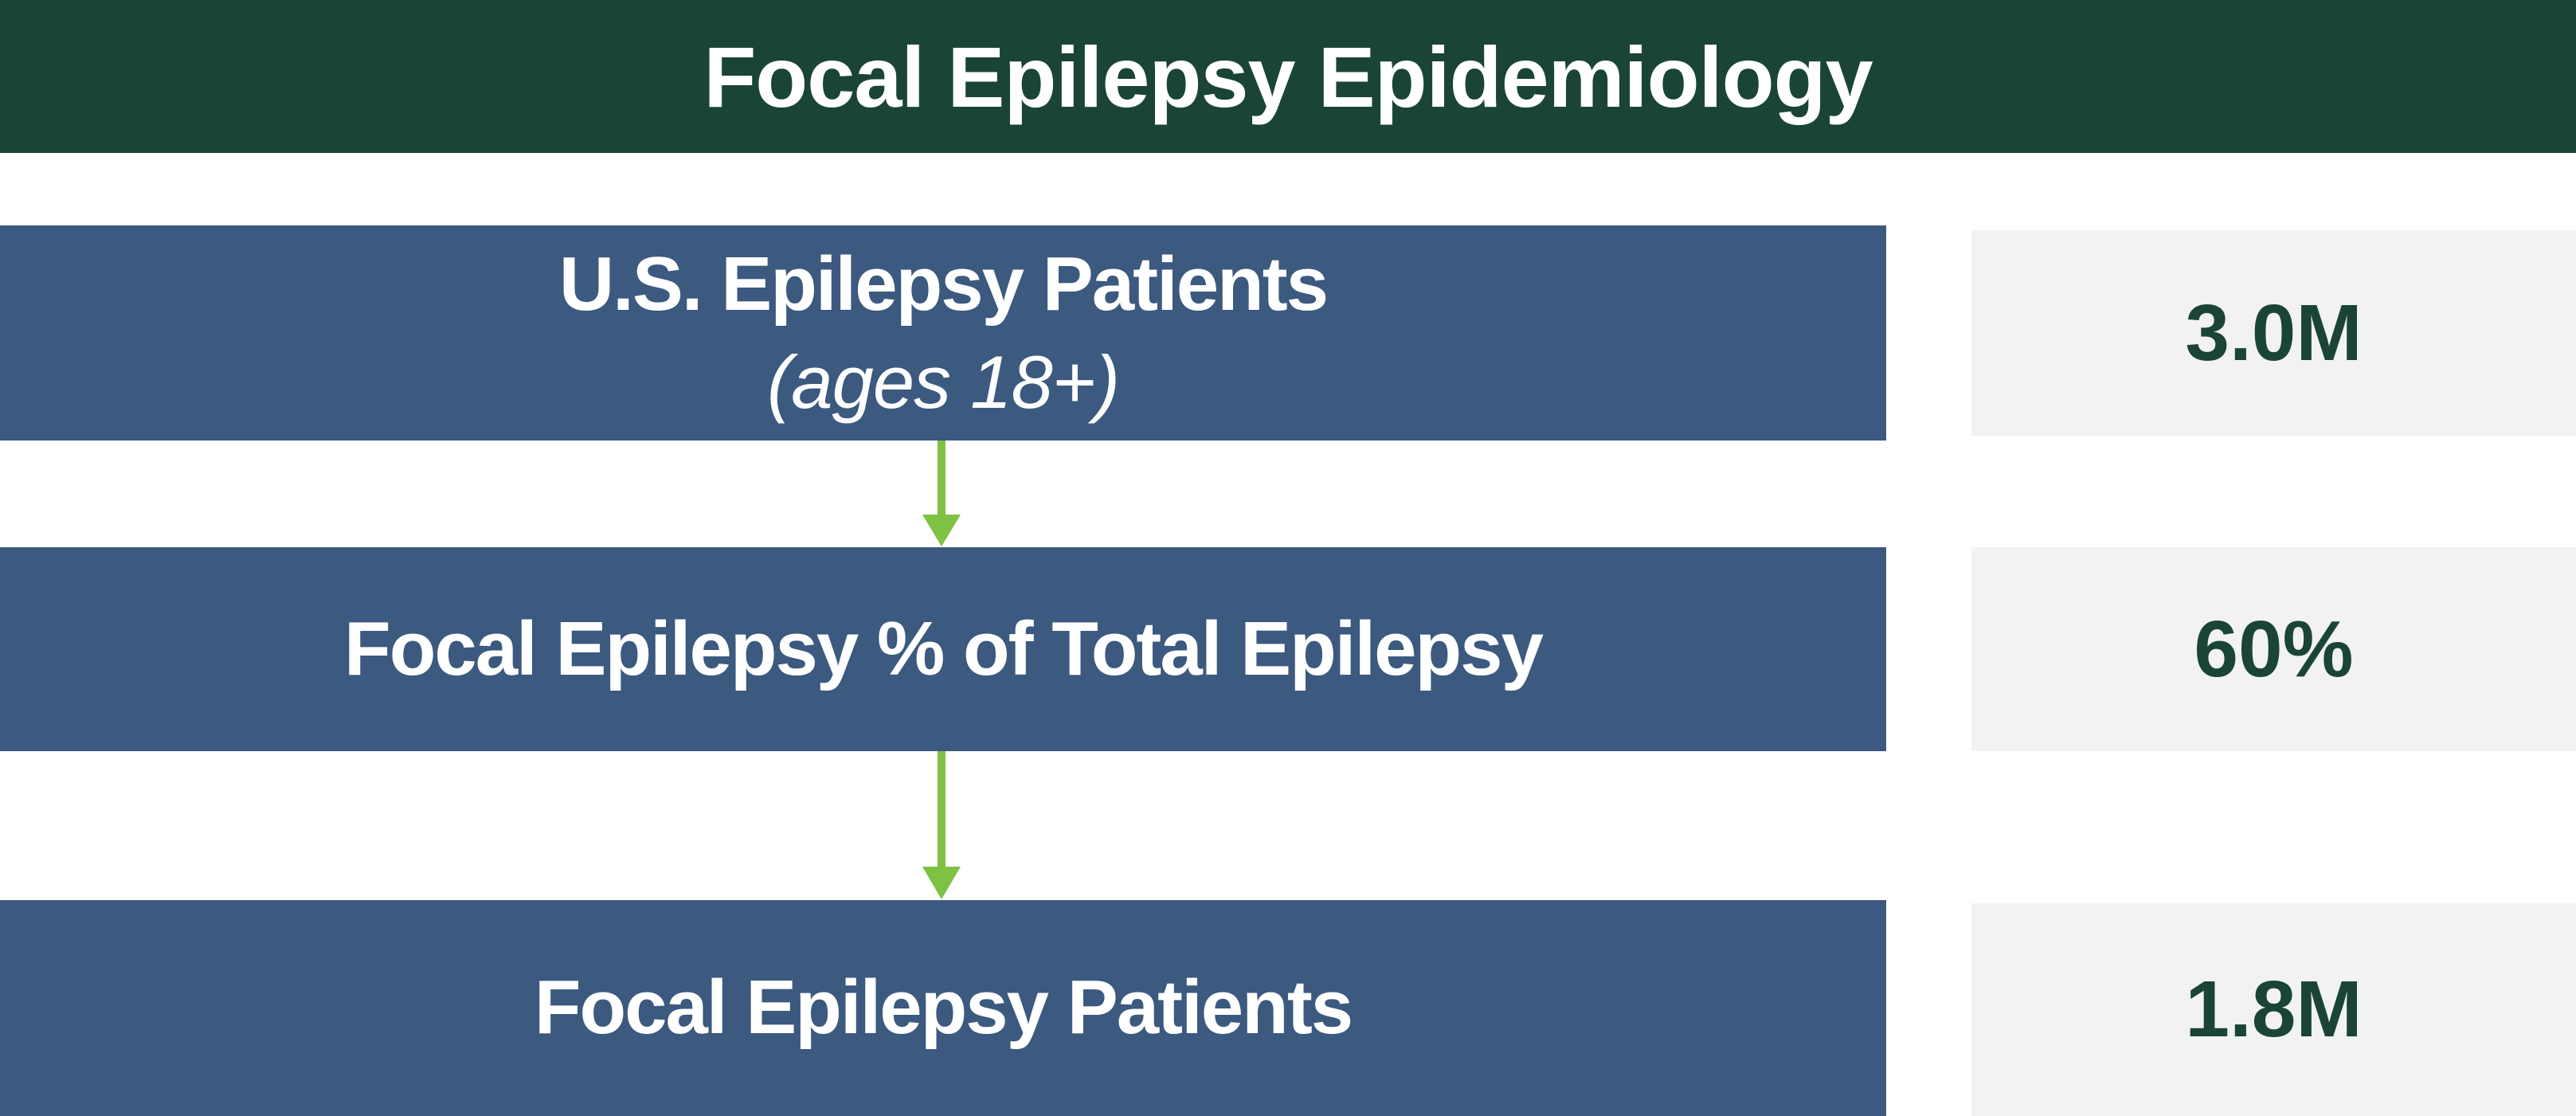 This screenshot has width=2576, height=1116. What do you see at coordinates (943, 382) in the screenshot?
I see `step-sublabel: (ages 18+)` at bounding box center [943, 382].